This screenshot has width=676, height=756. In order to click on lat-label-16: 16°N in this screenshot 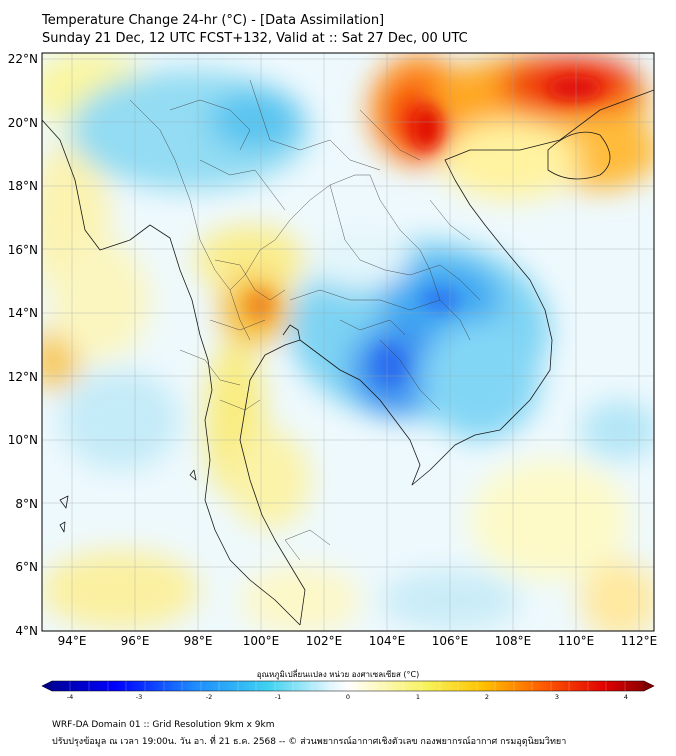, I will do `click(23, 250)`.